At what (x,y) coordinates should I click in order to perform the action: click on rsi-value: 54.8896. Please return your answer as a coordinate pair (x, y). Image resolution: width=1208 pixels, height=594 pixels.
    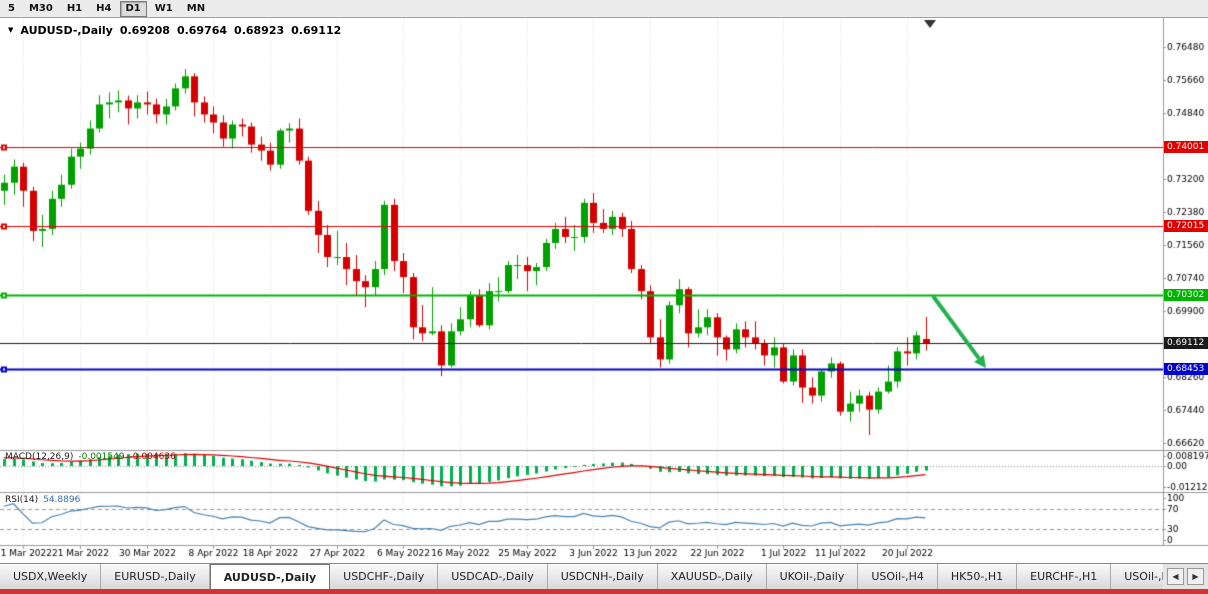
    Looking at the image, I should click on (62, 500).